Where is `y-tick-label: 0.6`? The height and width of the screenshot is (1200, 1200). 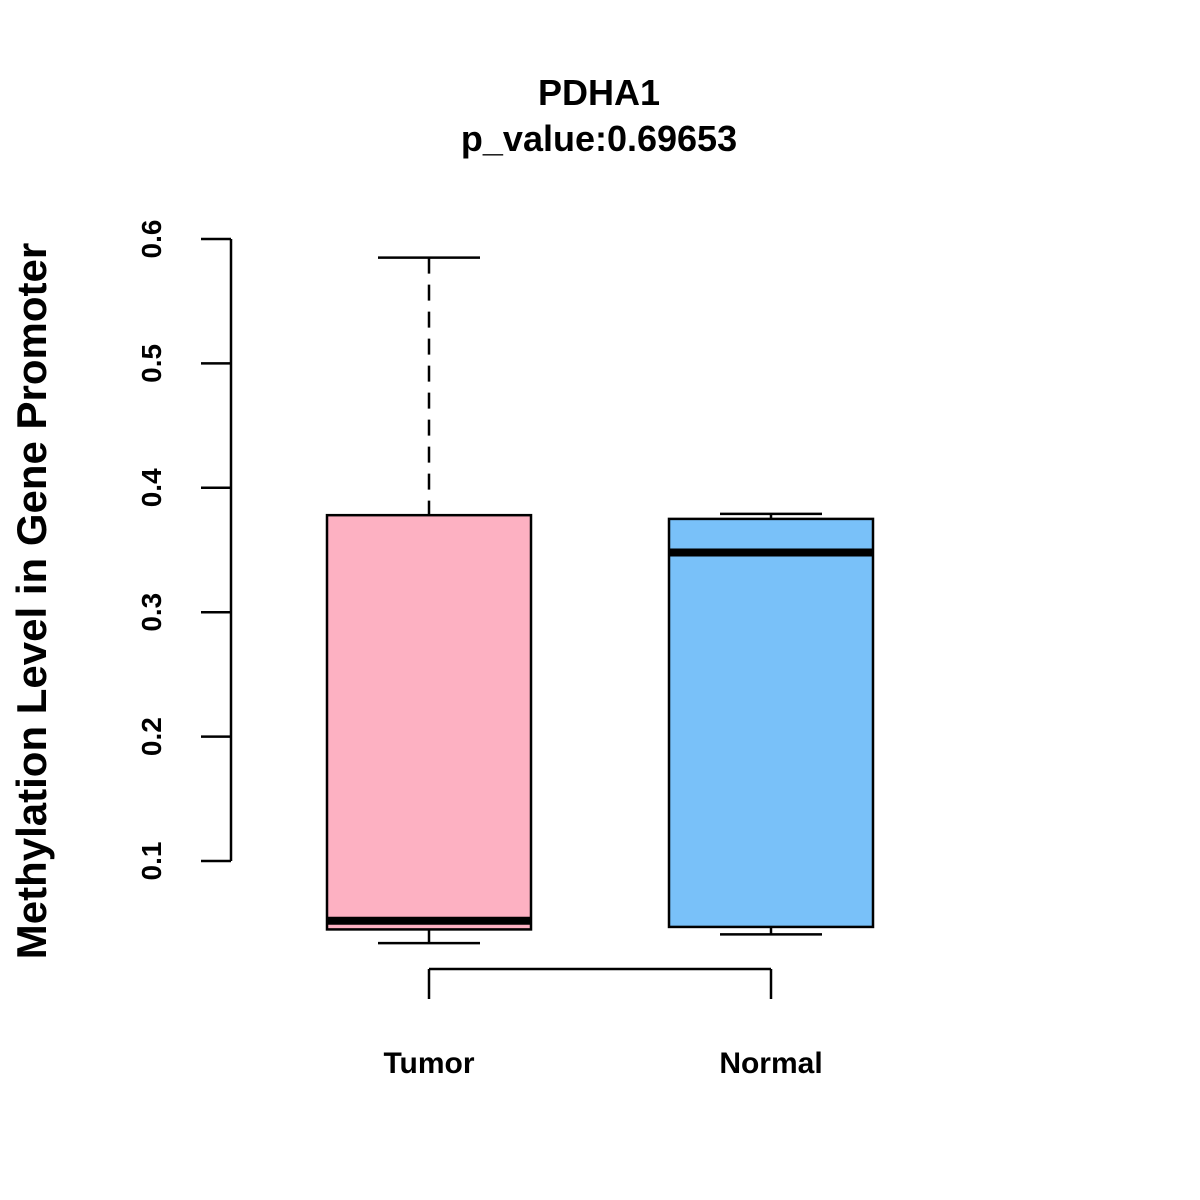 y-tick-label: 0.6 is located at coordinates (151, 239).